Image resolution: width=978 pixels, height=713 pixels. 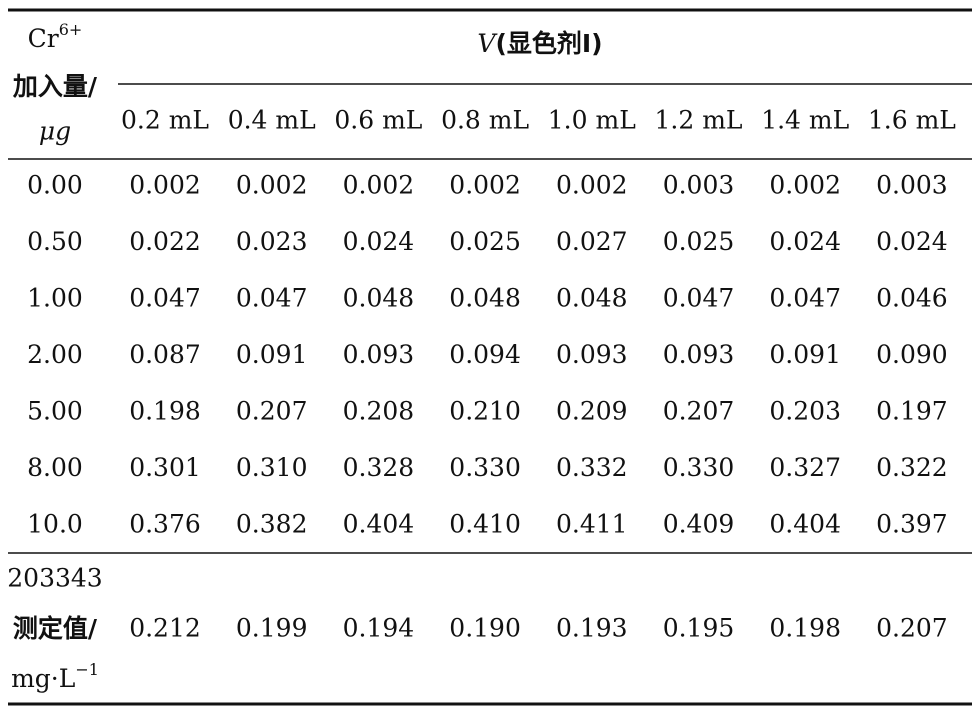 What do you see at coordinates (379, 628) in the screenshot?
I see `footer-cell: 0.194` at bounding box center [379, 628].